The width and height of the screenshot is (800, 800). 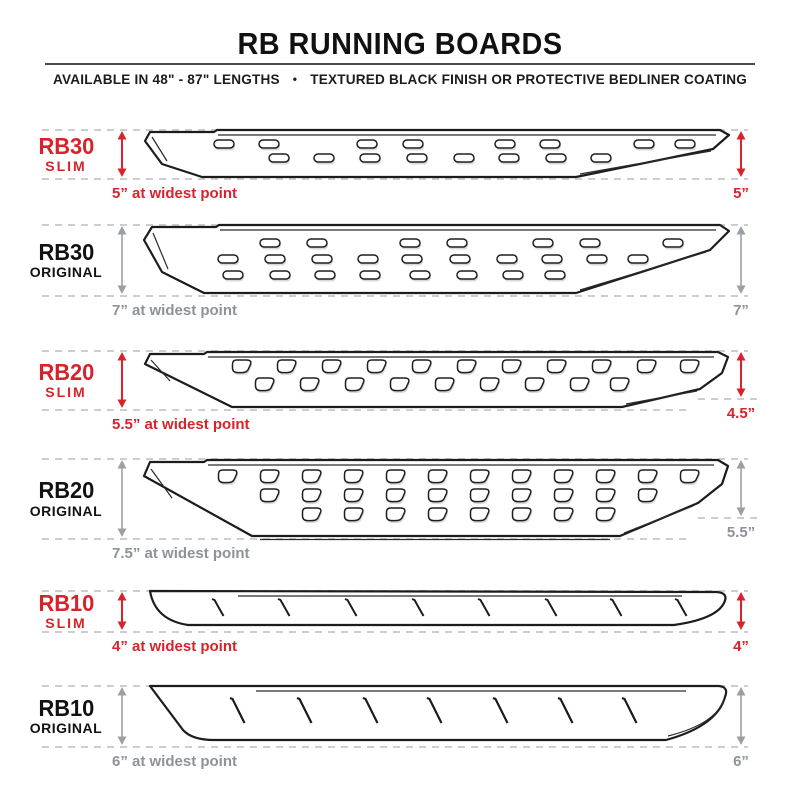 I want to click on product-row-rb30-original: RB30 ORIGINAL 7” at widest point 7”, so click(x=400, y=271).